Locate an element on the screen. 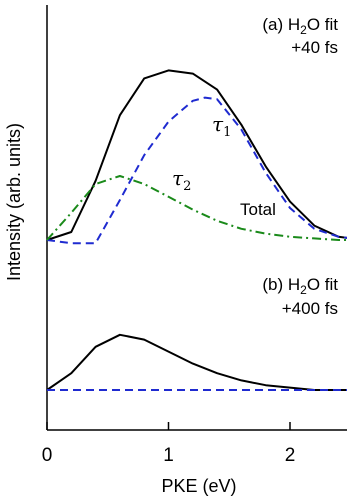 This screenshot has height=502, width=347. panel-b-annotation-line-1: (b) H2O fit is located at coordinates (300, 286).